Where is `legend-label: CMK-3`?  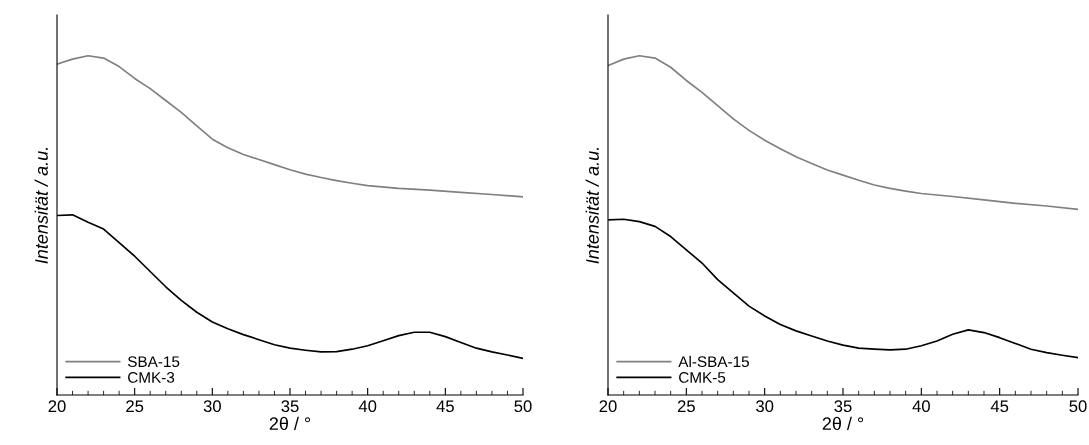
legend-label: CMK-3 is located at coordinates (151, 377).